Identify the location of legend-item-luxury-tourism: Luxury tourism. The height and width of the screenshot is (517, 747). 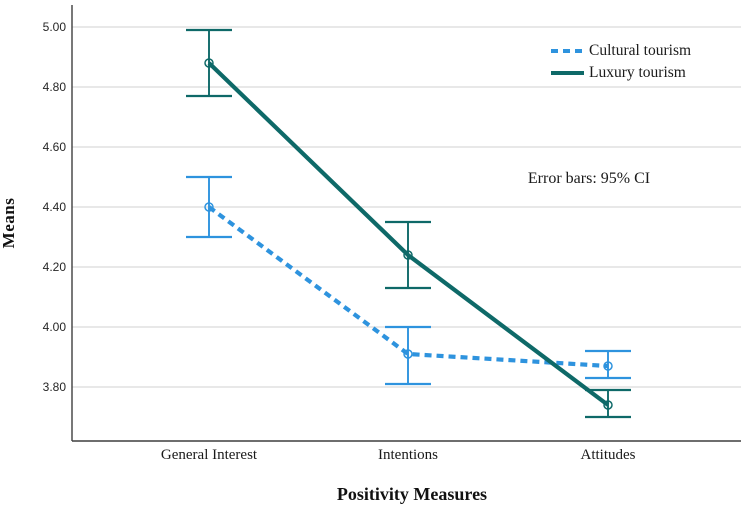
(621, 73).